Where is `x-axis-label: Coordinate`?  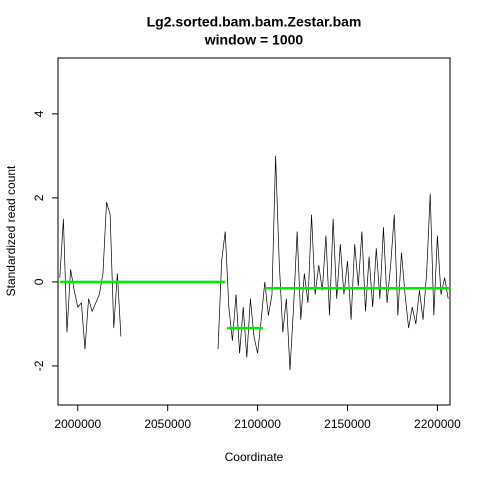 x-axis-label: Coordinate is located at coordinates (254, 457).